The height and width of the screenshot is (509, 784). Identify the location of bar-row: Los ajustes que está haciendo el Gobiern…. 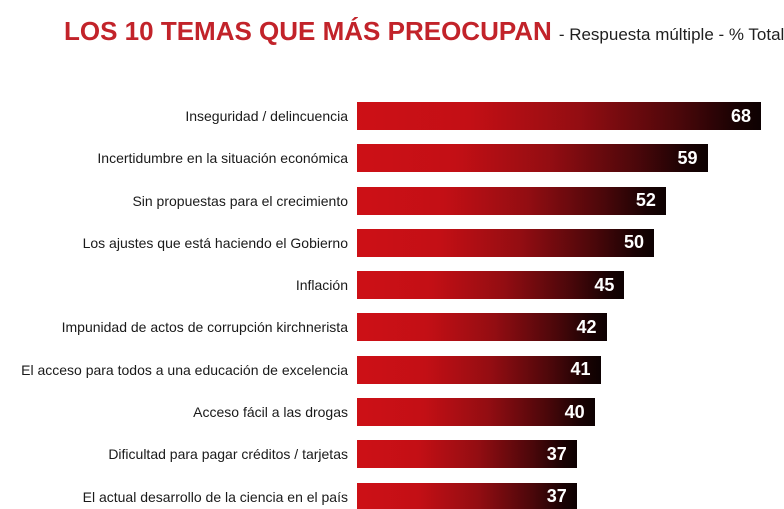
(392, 242).